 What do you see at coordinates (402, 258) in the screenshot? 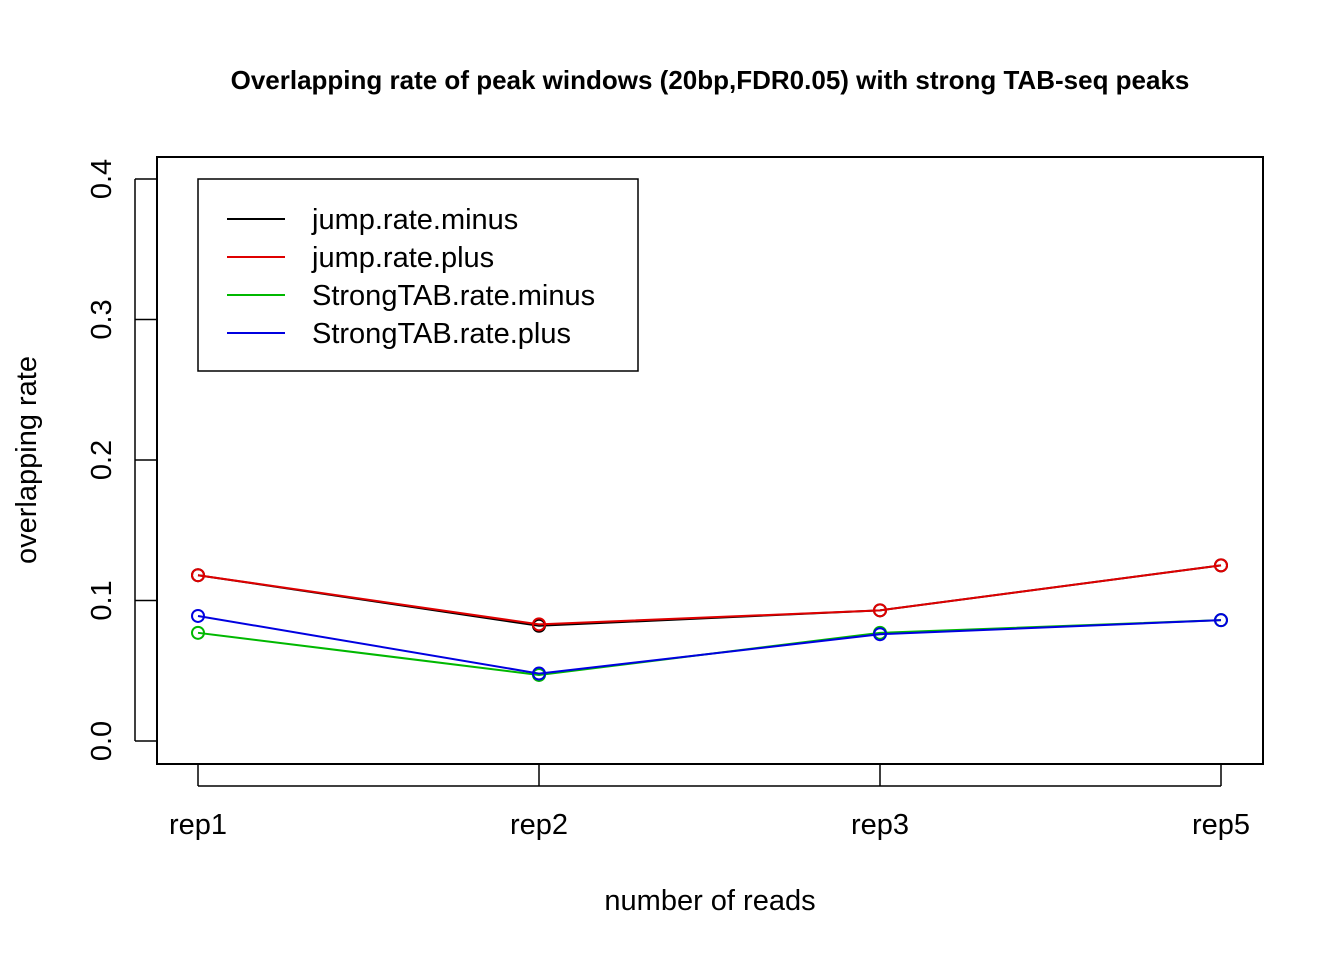
I see `legend-label: jump.rate.plus` at bounding box center [402, 258].